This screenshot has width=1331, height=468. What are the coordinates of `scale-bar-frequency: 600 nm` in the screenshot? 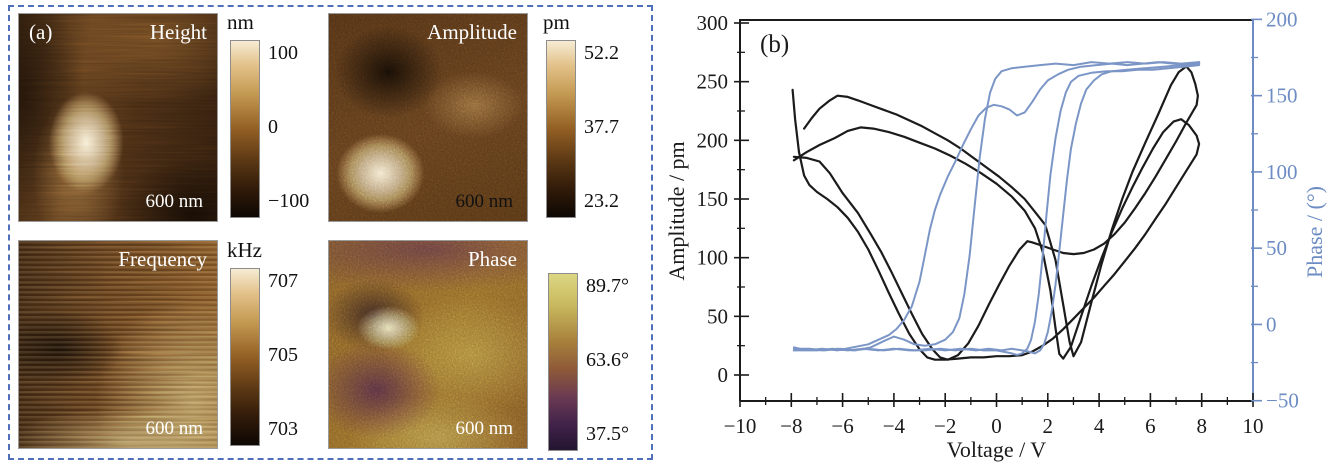 It's located at (174, 429).